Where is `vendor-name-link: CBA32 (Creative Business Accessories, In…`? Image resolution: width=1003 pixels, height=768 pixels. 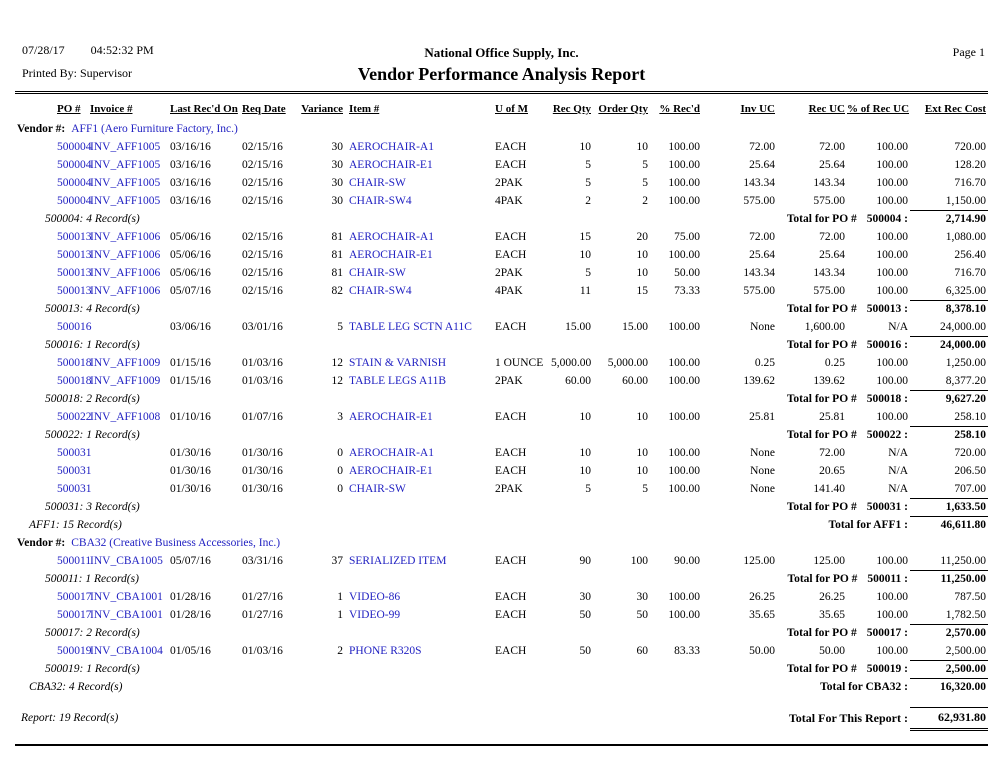
vendor-name-link: CBA32 (Creative Business Accessories, In… is located at coordinates (176, 543).